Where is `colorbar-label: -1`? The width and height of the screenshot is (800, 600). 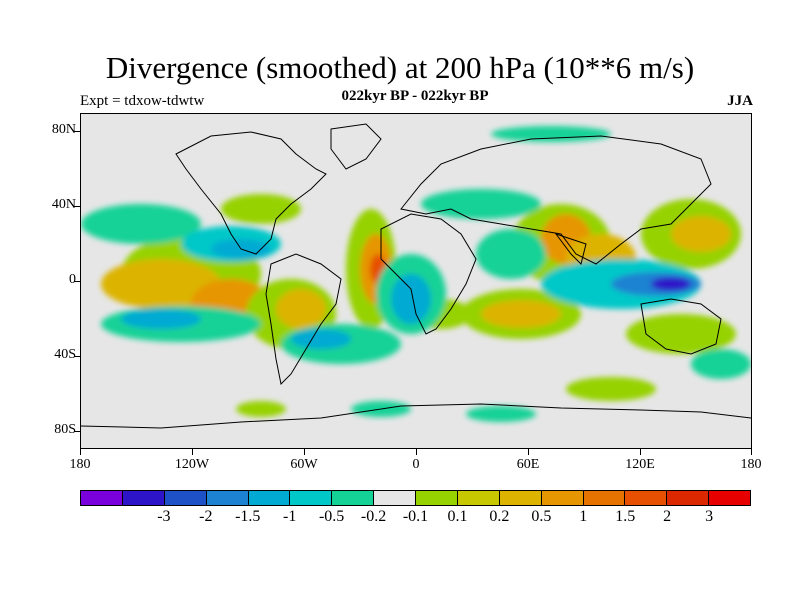 colorbar-label: -1 is located at coordinates (290, 516).